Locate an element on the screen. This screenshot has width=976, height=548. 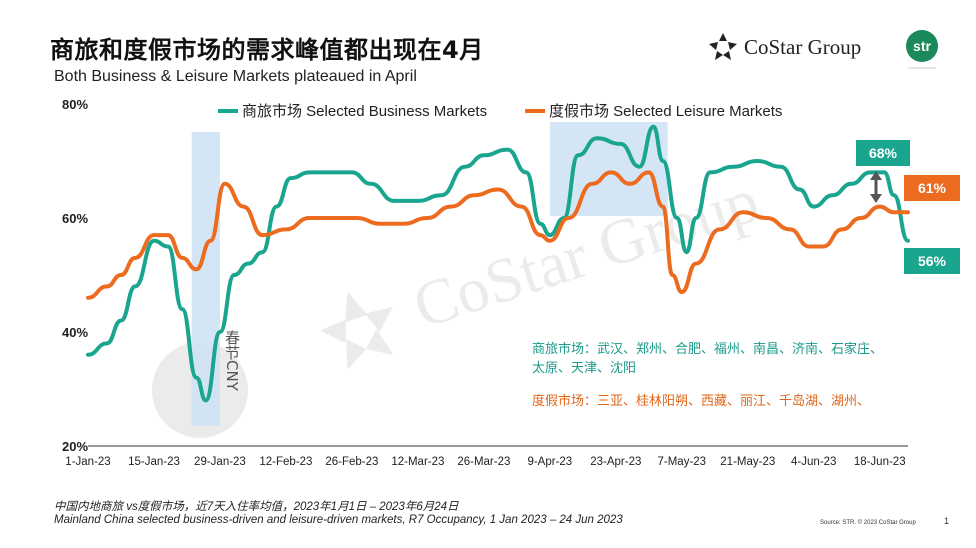
costar-logo-text: CoStar Group is located at coordinates (803, 46).